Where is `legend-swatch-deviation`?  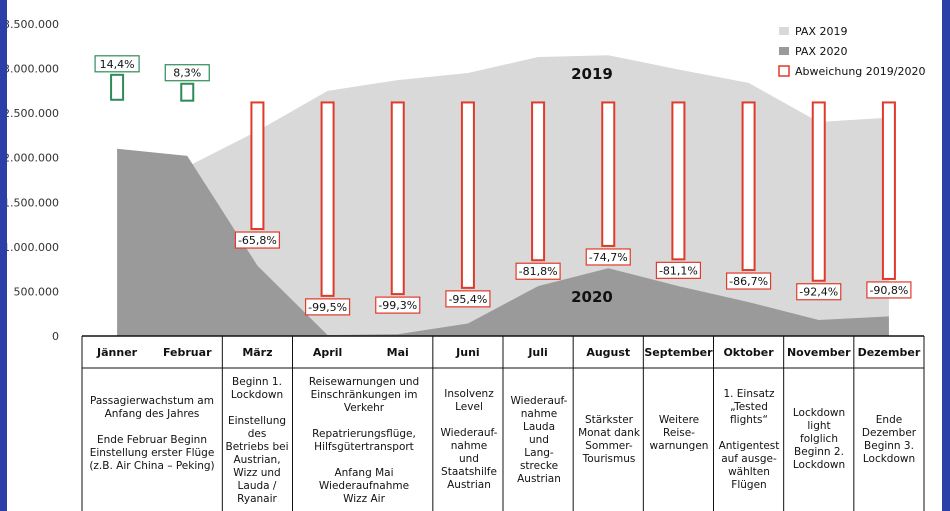 legend-swatch-deviation is located at coordinates (784, 71).